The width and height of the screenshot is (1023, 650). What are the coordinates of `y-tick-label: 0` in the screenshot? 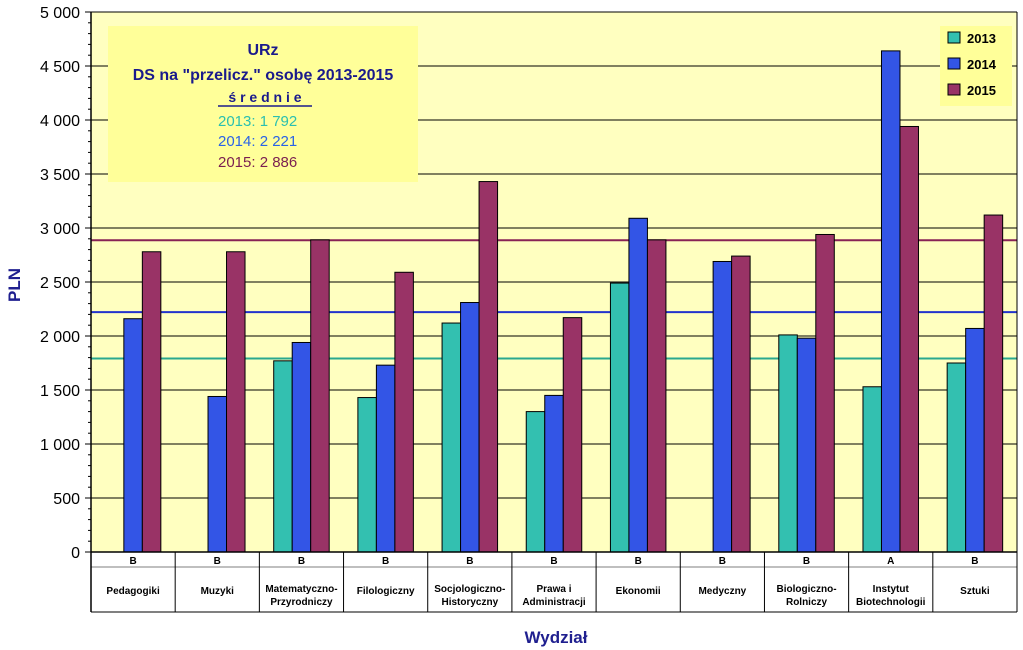 It's located at (75, 553).